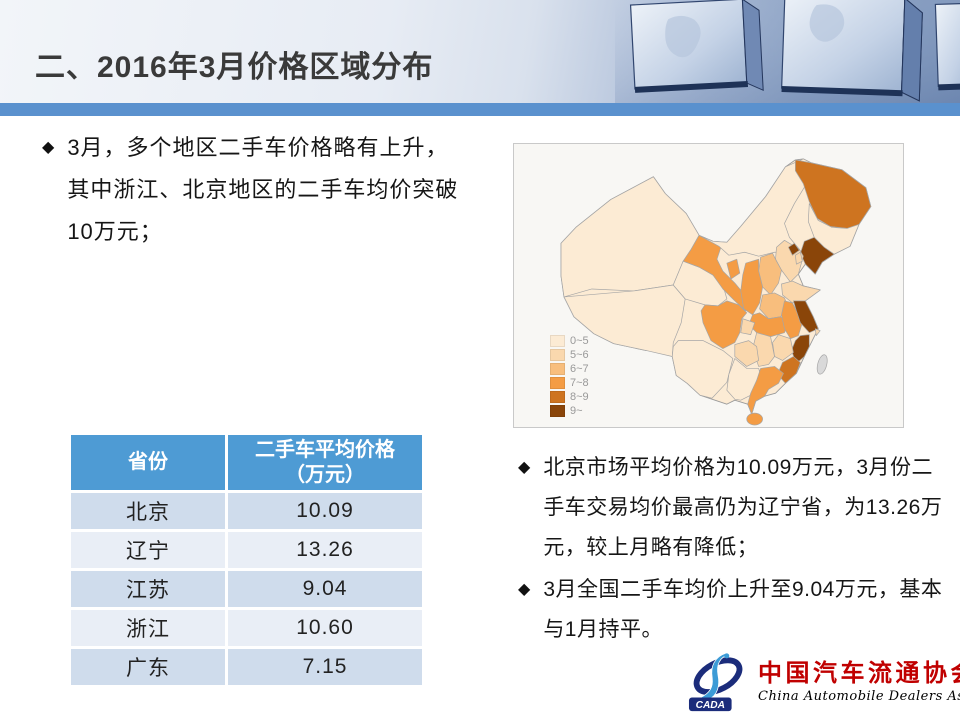 This screenshot has height=720, width=960. What do you see at coordinates (579, 355) in the screenshot?
I see `legend-label: 5~6` at bounding box center [579, 355].